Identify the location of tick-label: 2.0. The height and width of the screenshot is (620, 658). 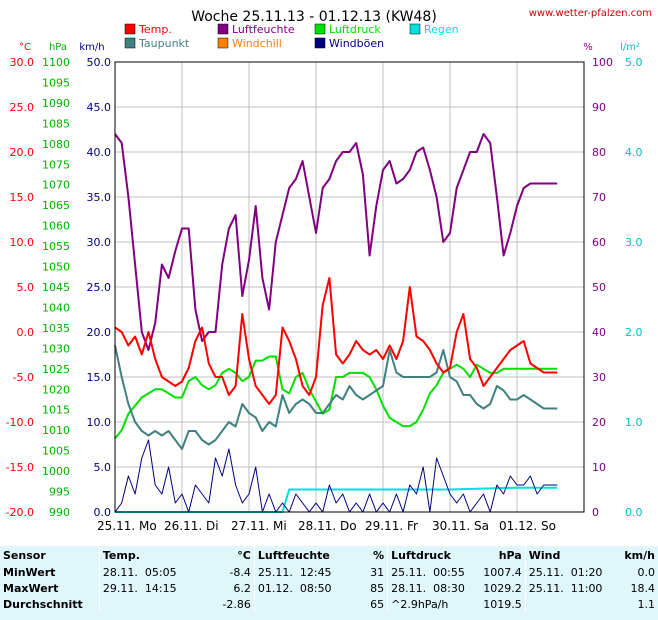
(634, 332).